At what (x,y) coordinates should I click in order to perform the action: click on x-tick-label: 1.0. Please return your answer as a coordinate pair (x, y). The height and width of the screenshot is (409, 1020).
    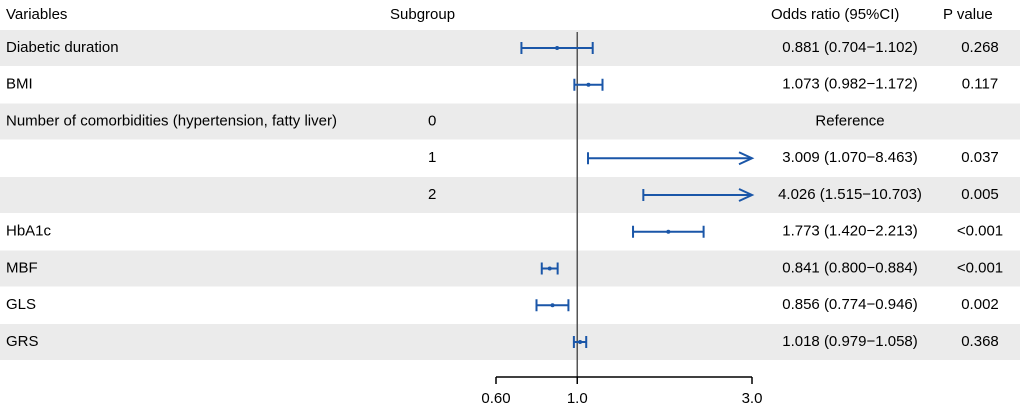
    Looking at the image, I should click on (577, 398).